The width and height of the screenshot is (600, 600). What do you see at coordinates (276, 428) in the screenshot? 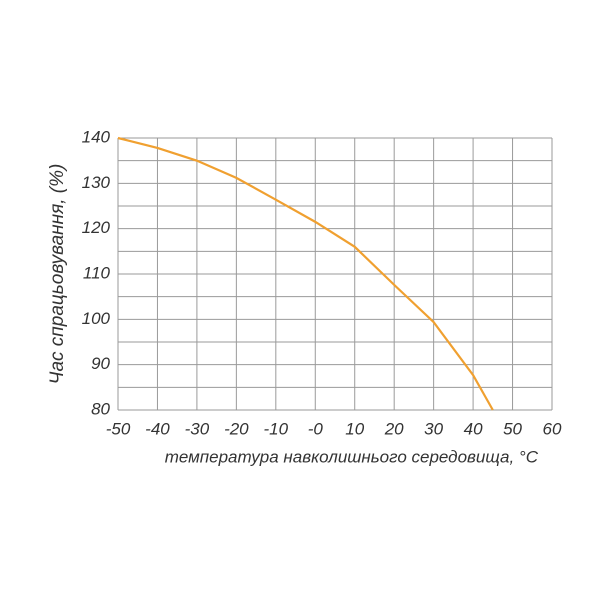
I see `x-tick-label: -10` at bounding box center [276, 428].